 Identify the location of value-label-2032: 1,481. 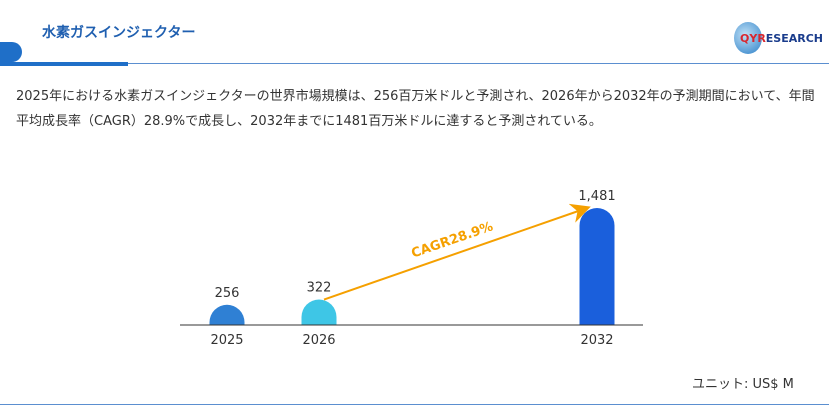
(596, 196).